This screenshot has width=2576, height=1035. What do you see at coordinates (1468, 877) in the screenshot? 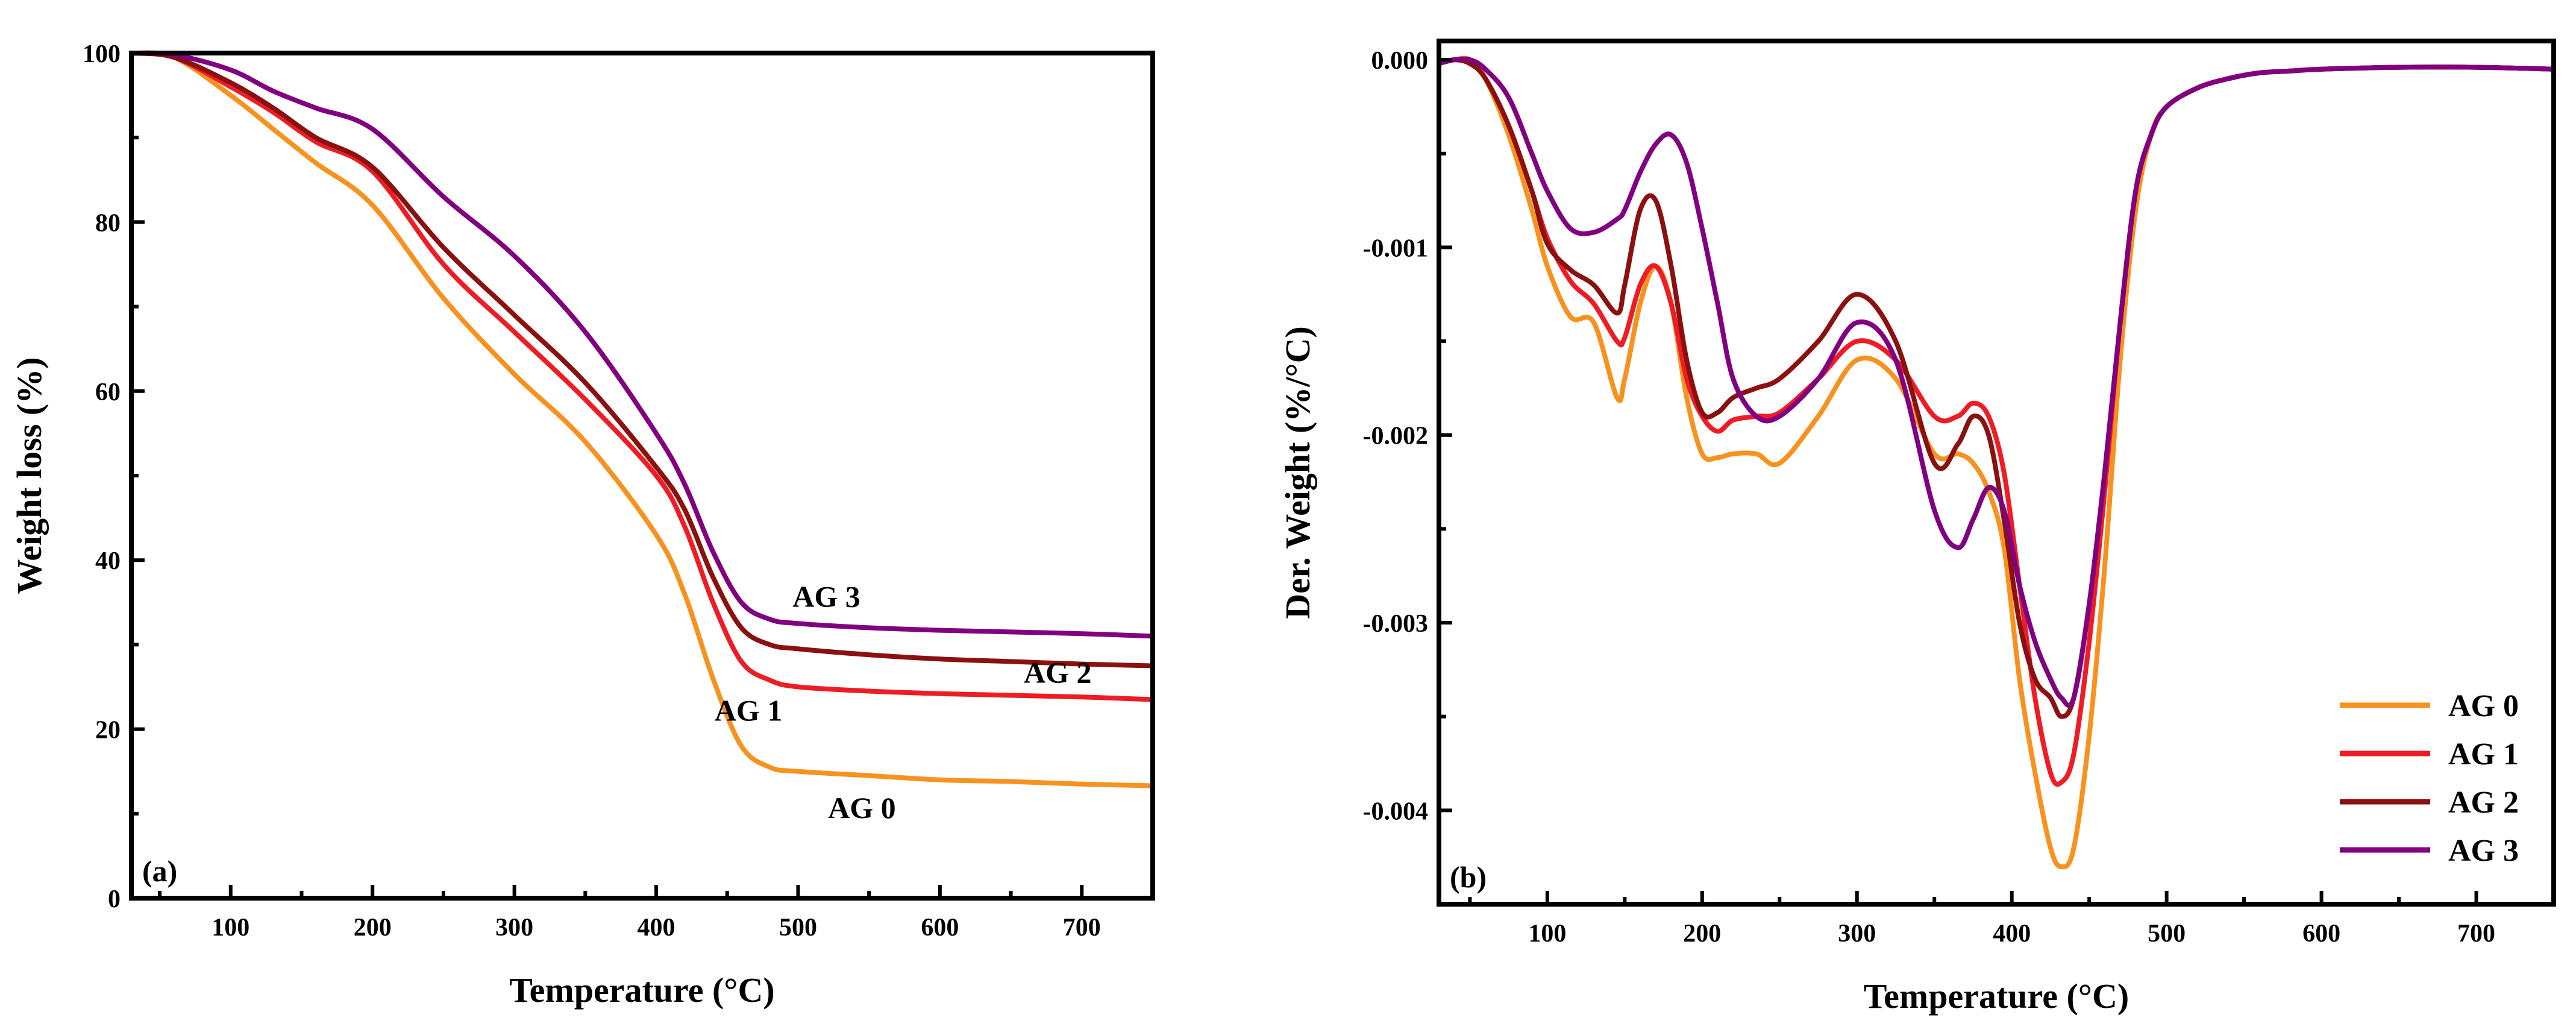
I see `panel-b-label: (b)` at bounding box center [1468, 877].